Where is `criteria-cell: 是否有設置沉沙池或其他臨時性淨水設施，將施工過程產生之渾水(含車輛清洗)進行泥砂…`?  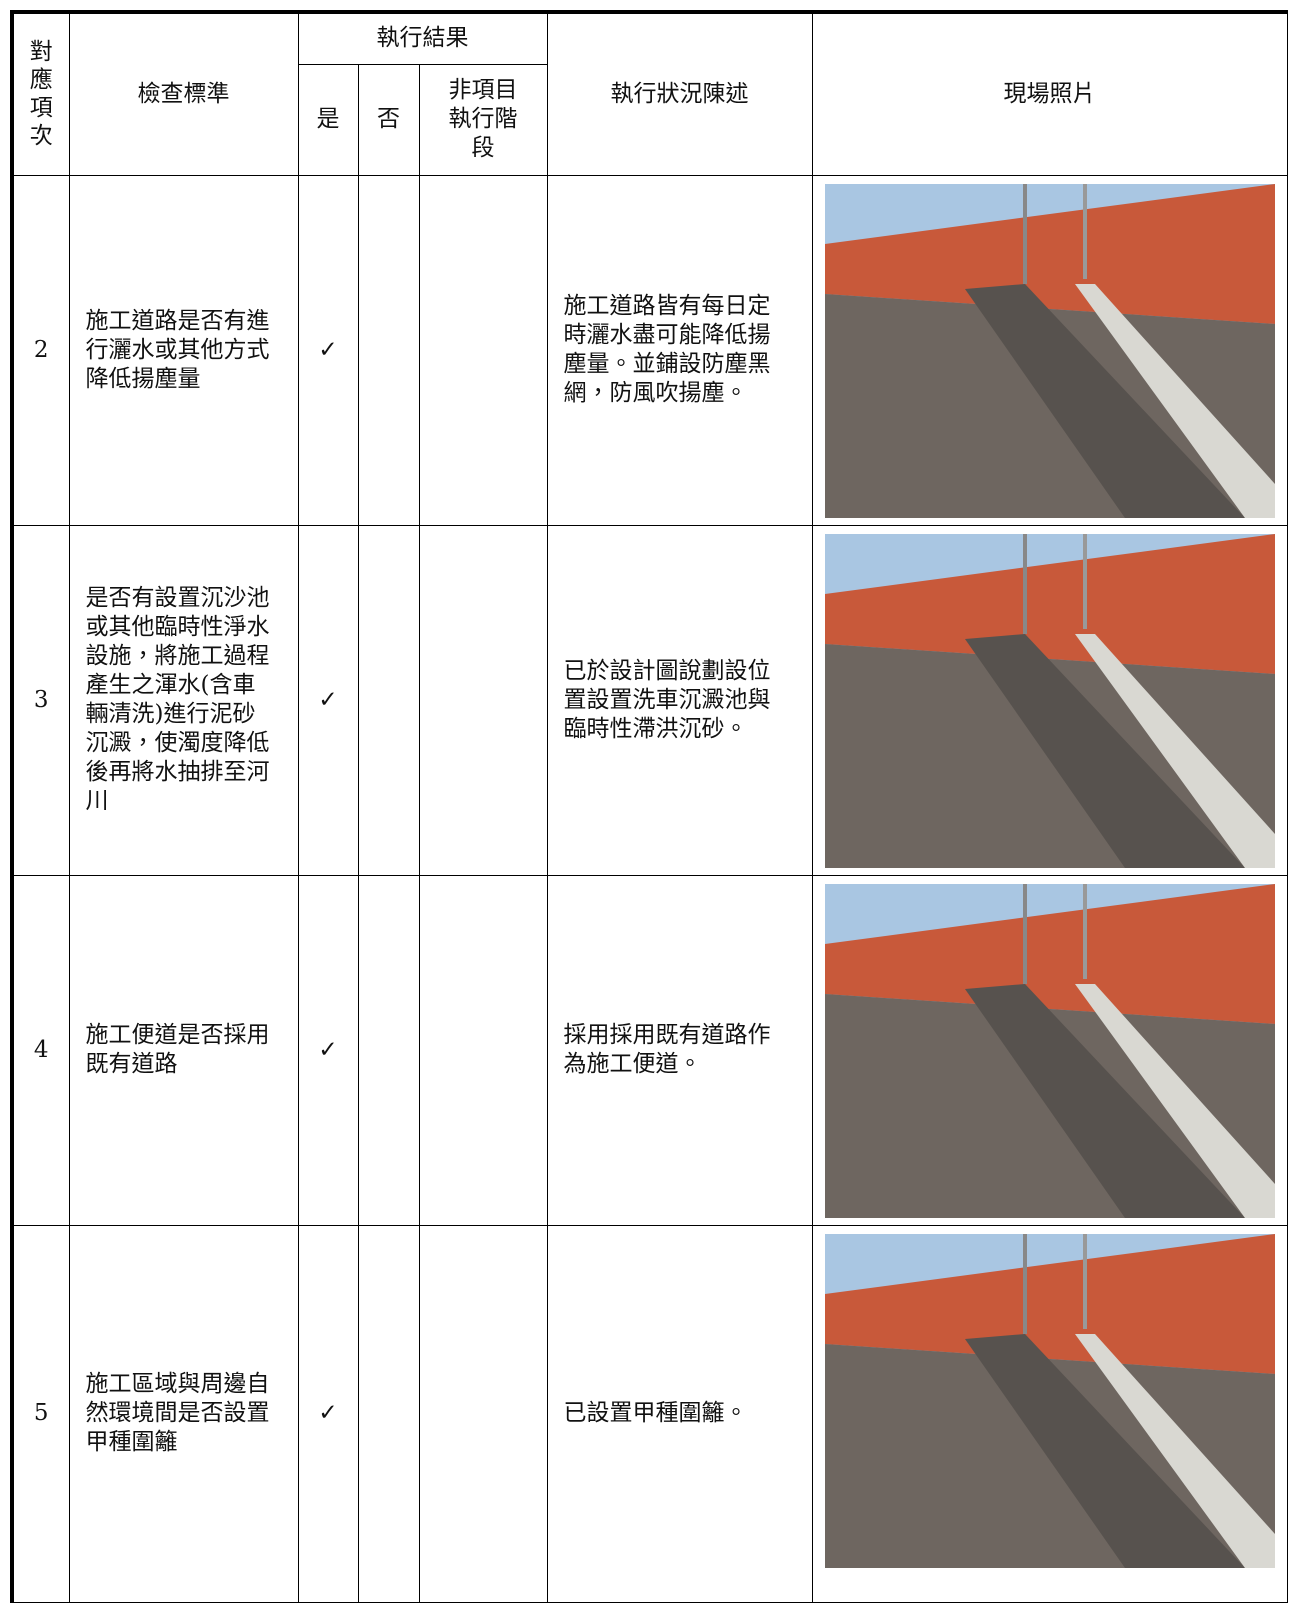
criteria-cell: 是否有設置沉沙池或其他臨時性淨水設施，將施工過程產生之渾水(含車輛清洗)進行泥砂… is located at coordinates (183, 700).